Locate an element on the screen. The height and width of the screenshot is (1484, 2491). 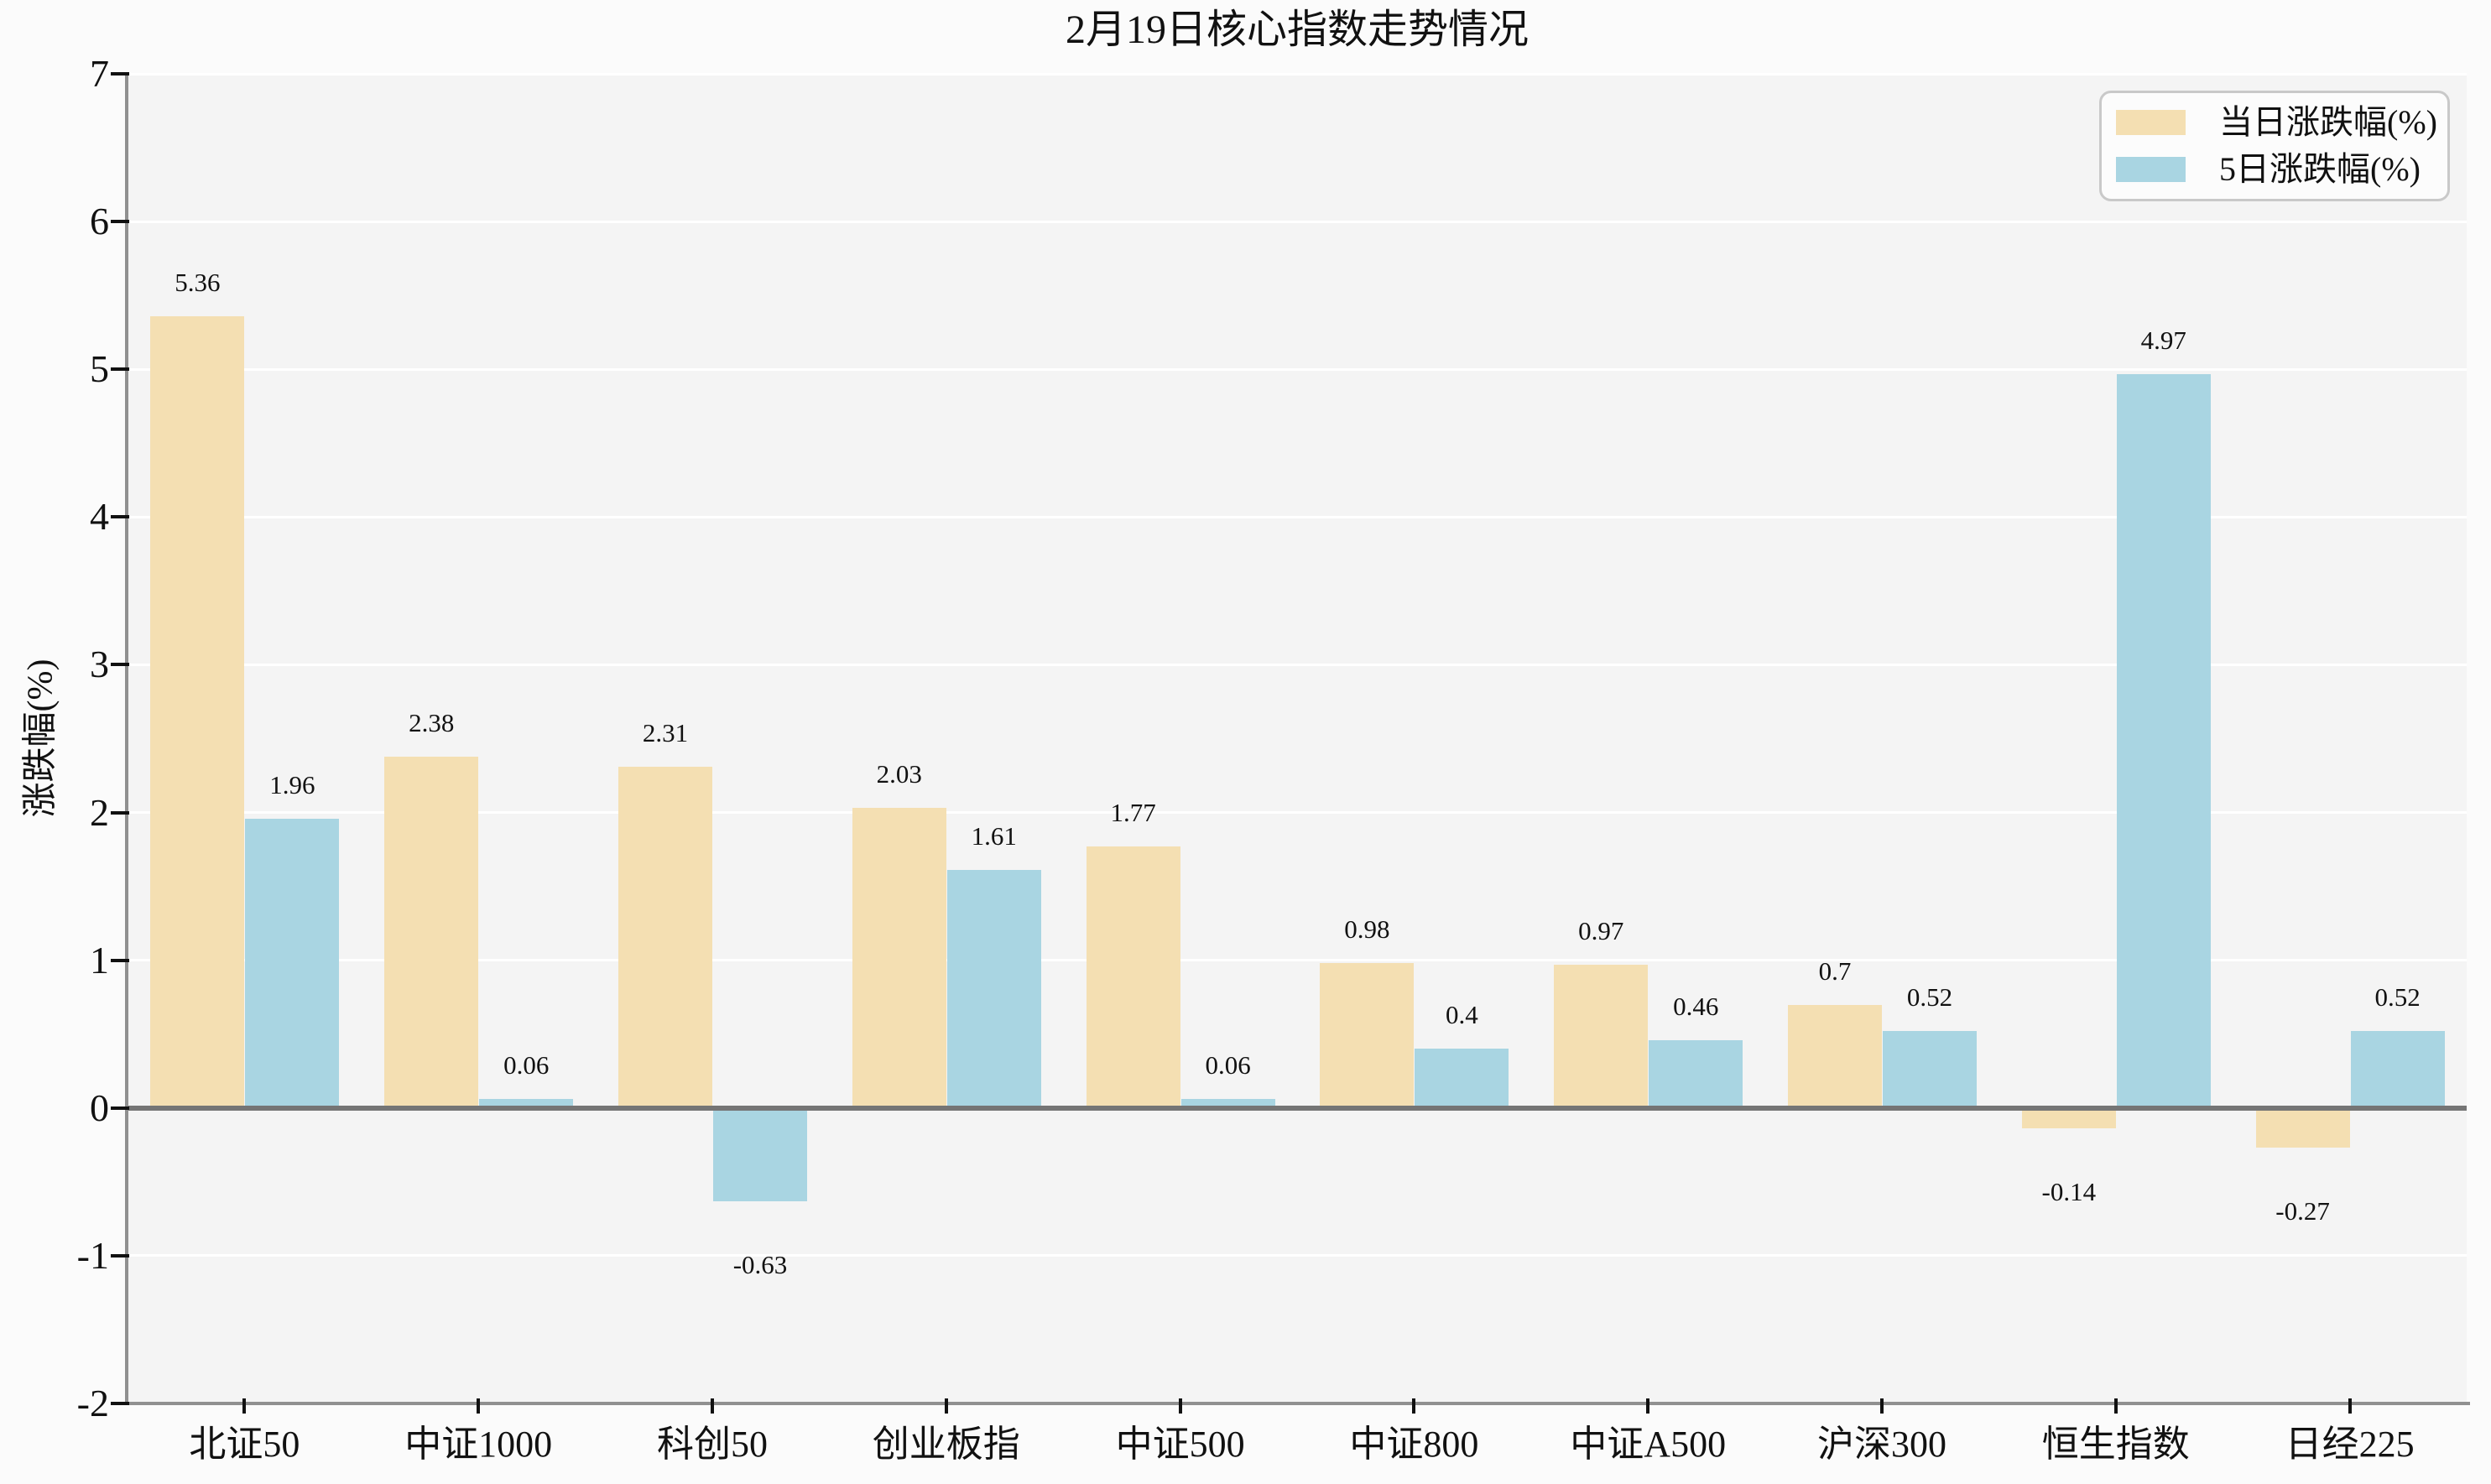
bar-value-label-daily-中证1000: 2.38 is located at coordinates (432, 722).